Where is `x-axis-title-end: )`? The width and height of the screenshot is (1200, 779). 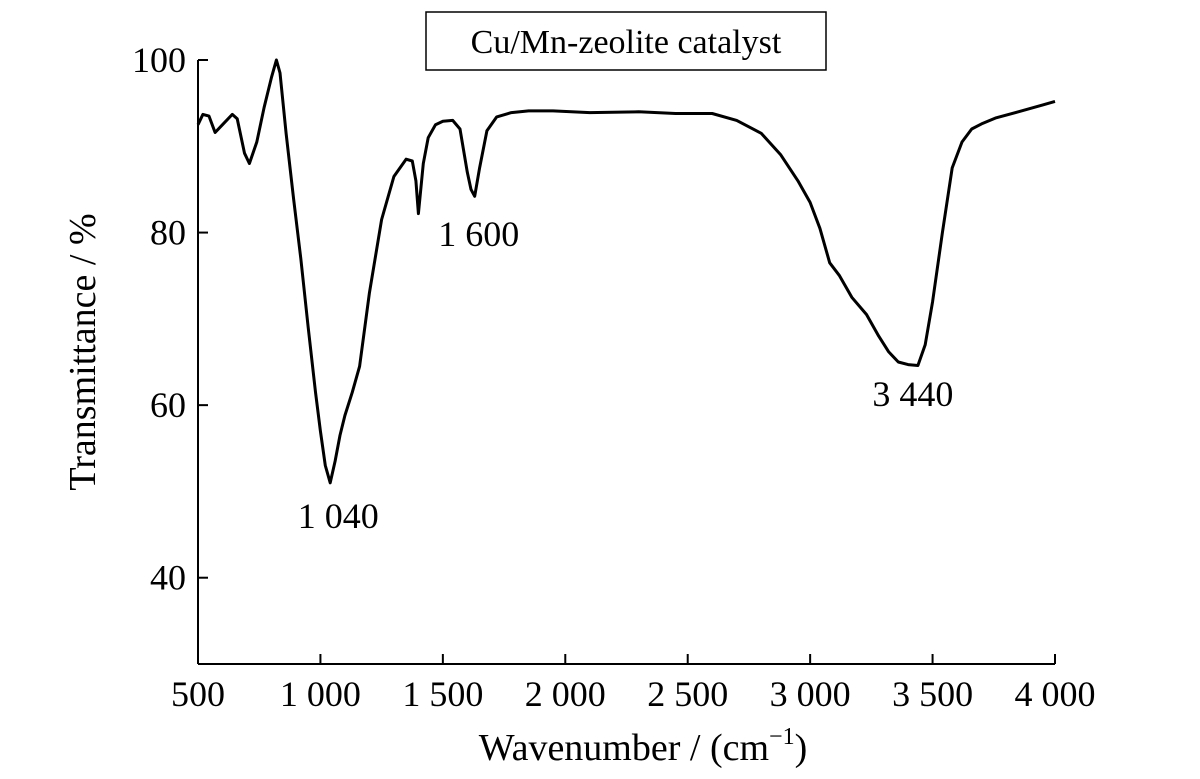 x-axis-title-end: ) is located at coordinates (801, 748).